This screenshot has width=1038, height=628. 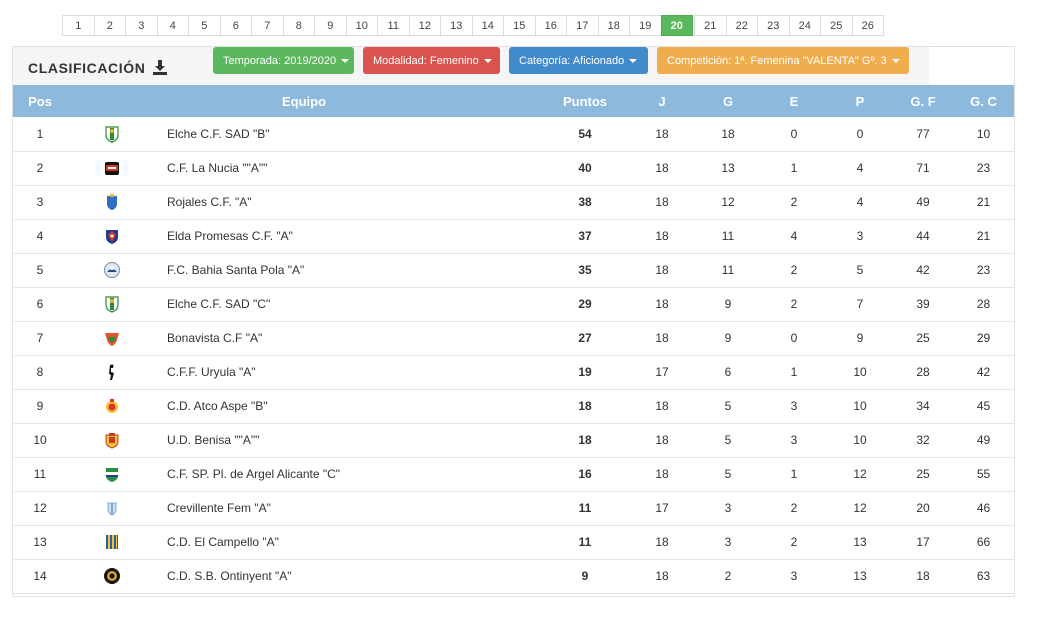 What do you see at coordinates (585, 236) in the screenshot?
I see `team-points: 37` at bounding box center [585, 236].